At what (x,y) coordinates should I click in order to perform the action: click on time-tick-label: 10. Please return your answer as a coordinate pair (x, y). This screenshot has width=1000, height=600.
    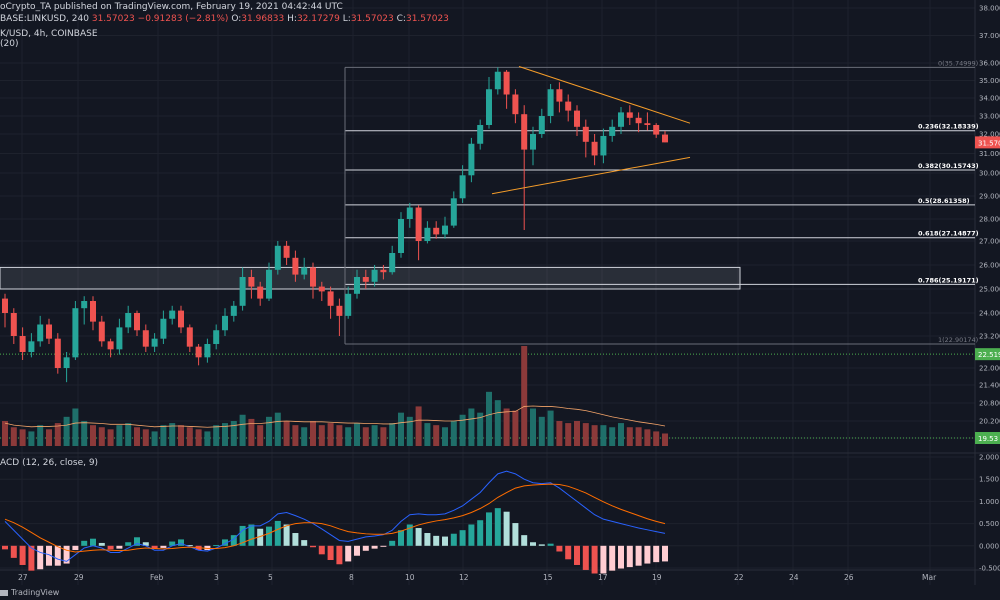
    Looking at the image, I should click on (410, 577).